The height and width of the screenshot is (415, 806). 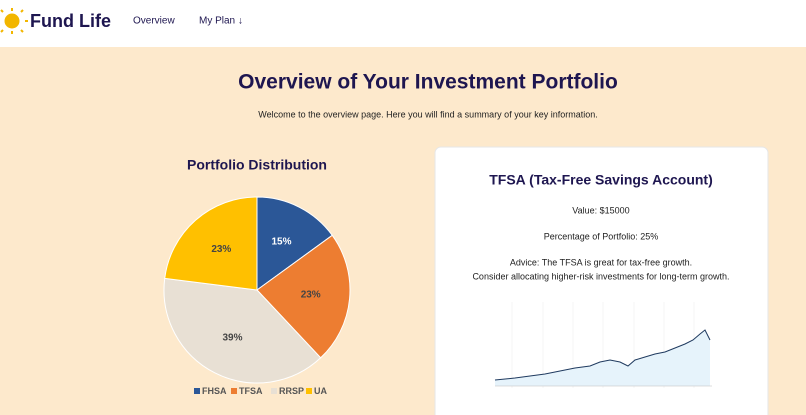 What do you see at coordinates (233, 338) in the screenshot?
I see `slice-label: 39%` at bounding box center [233, 338].